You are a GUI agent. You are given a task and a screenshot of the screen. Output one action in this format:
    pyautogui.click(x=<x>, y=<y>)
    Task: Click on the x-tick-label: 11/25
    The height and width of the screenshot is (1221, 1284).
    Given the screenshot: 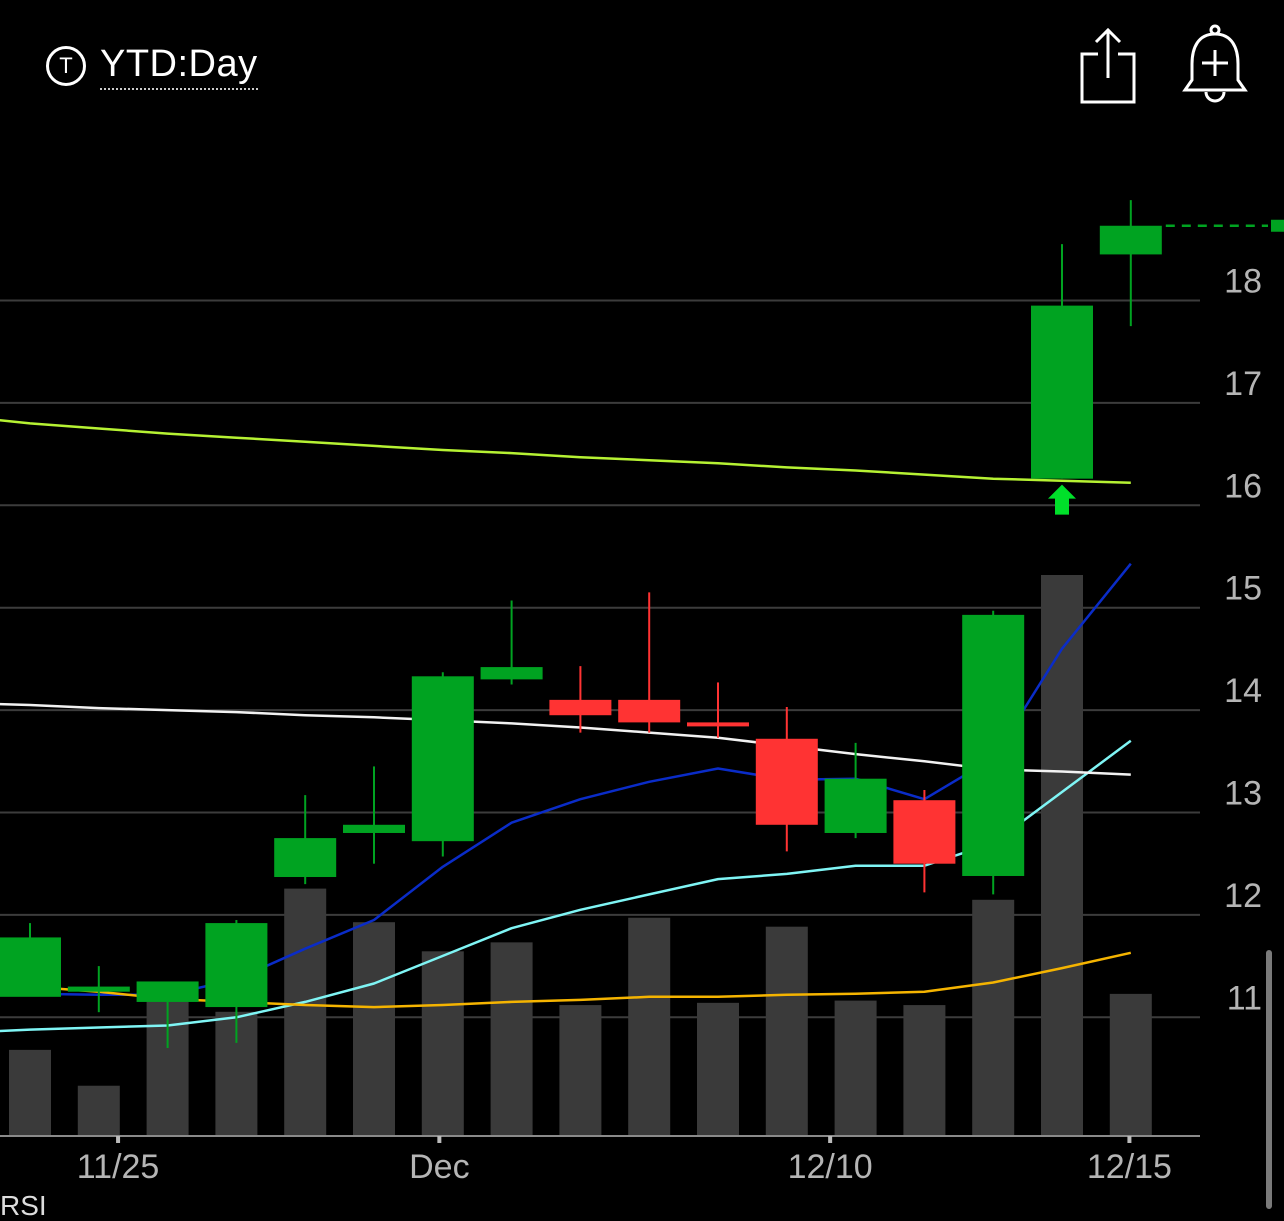 What is the action you would take?
    pyautogui.click(x=118, y=1167)
    